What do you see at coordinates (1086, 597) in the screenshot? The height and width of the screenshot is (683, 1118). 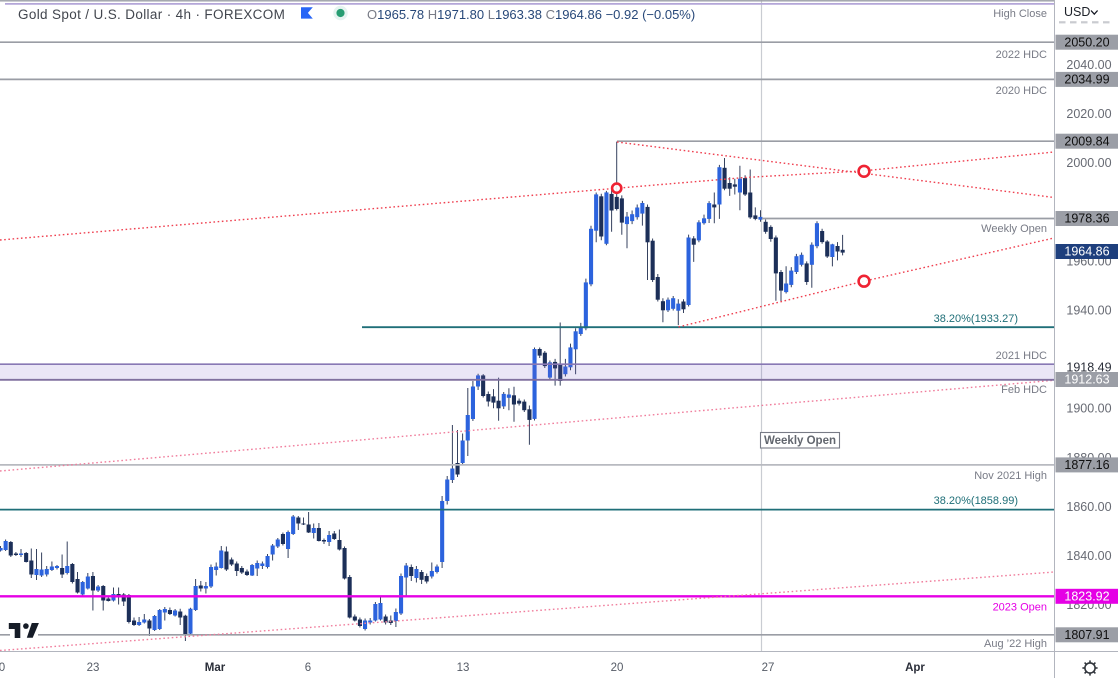 I see `svg-text: 1823.92` at bounding box center [1086, 597].